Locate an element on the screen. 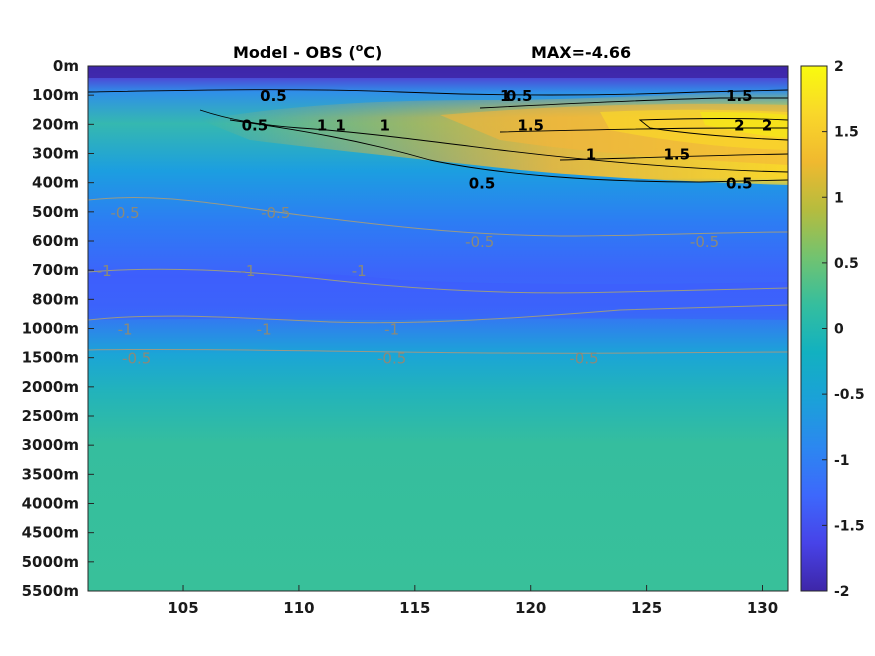 This screenshot has width=875, height=656. y-tick-label: 0m is located at coordinates (66, 66).